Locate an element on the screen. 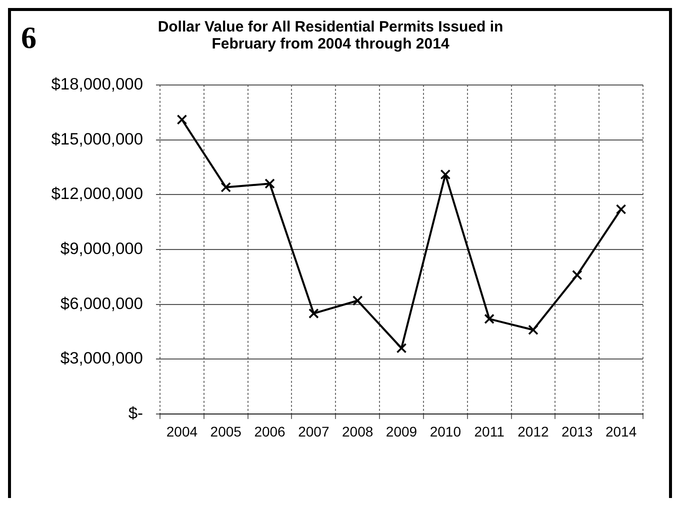 The height and width of the screenshot is (506, 679). y-tick-label: $6,000,000 is located at coordinates (101, 303).